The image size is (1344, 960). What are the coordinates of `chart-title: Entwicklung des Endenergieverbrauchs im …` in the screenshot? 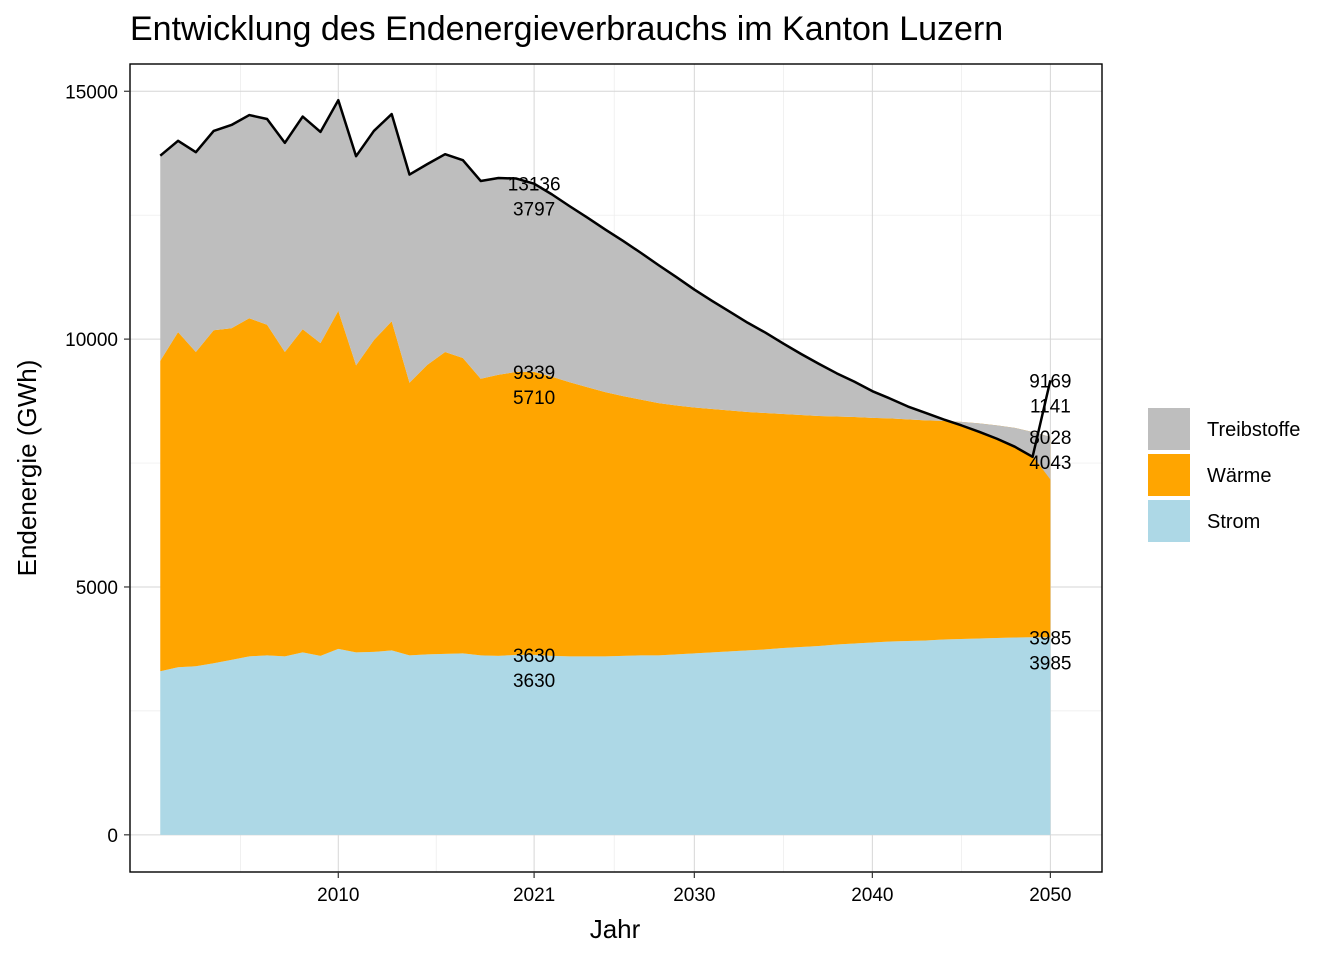 It's located at (566, 29).